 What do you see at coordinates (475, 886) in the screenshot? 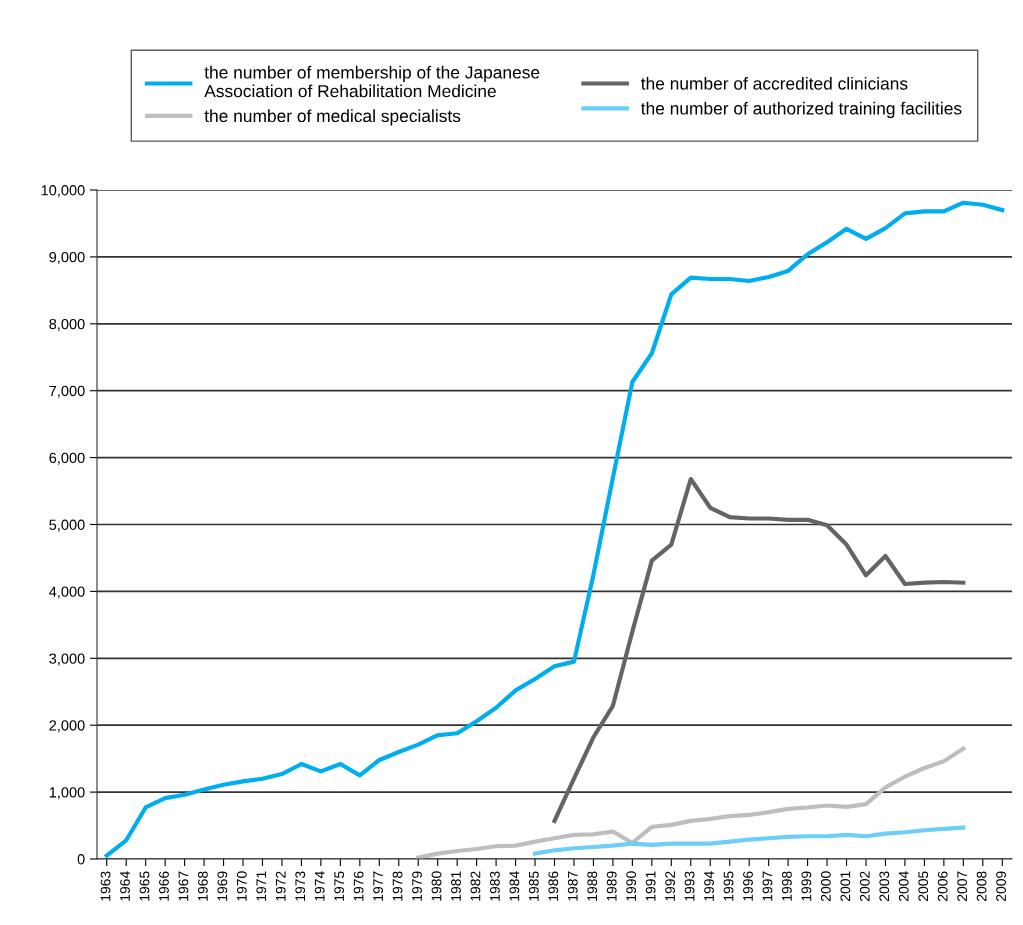
I see `x-tick-label: 1982` at bounding box center [475, 886].